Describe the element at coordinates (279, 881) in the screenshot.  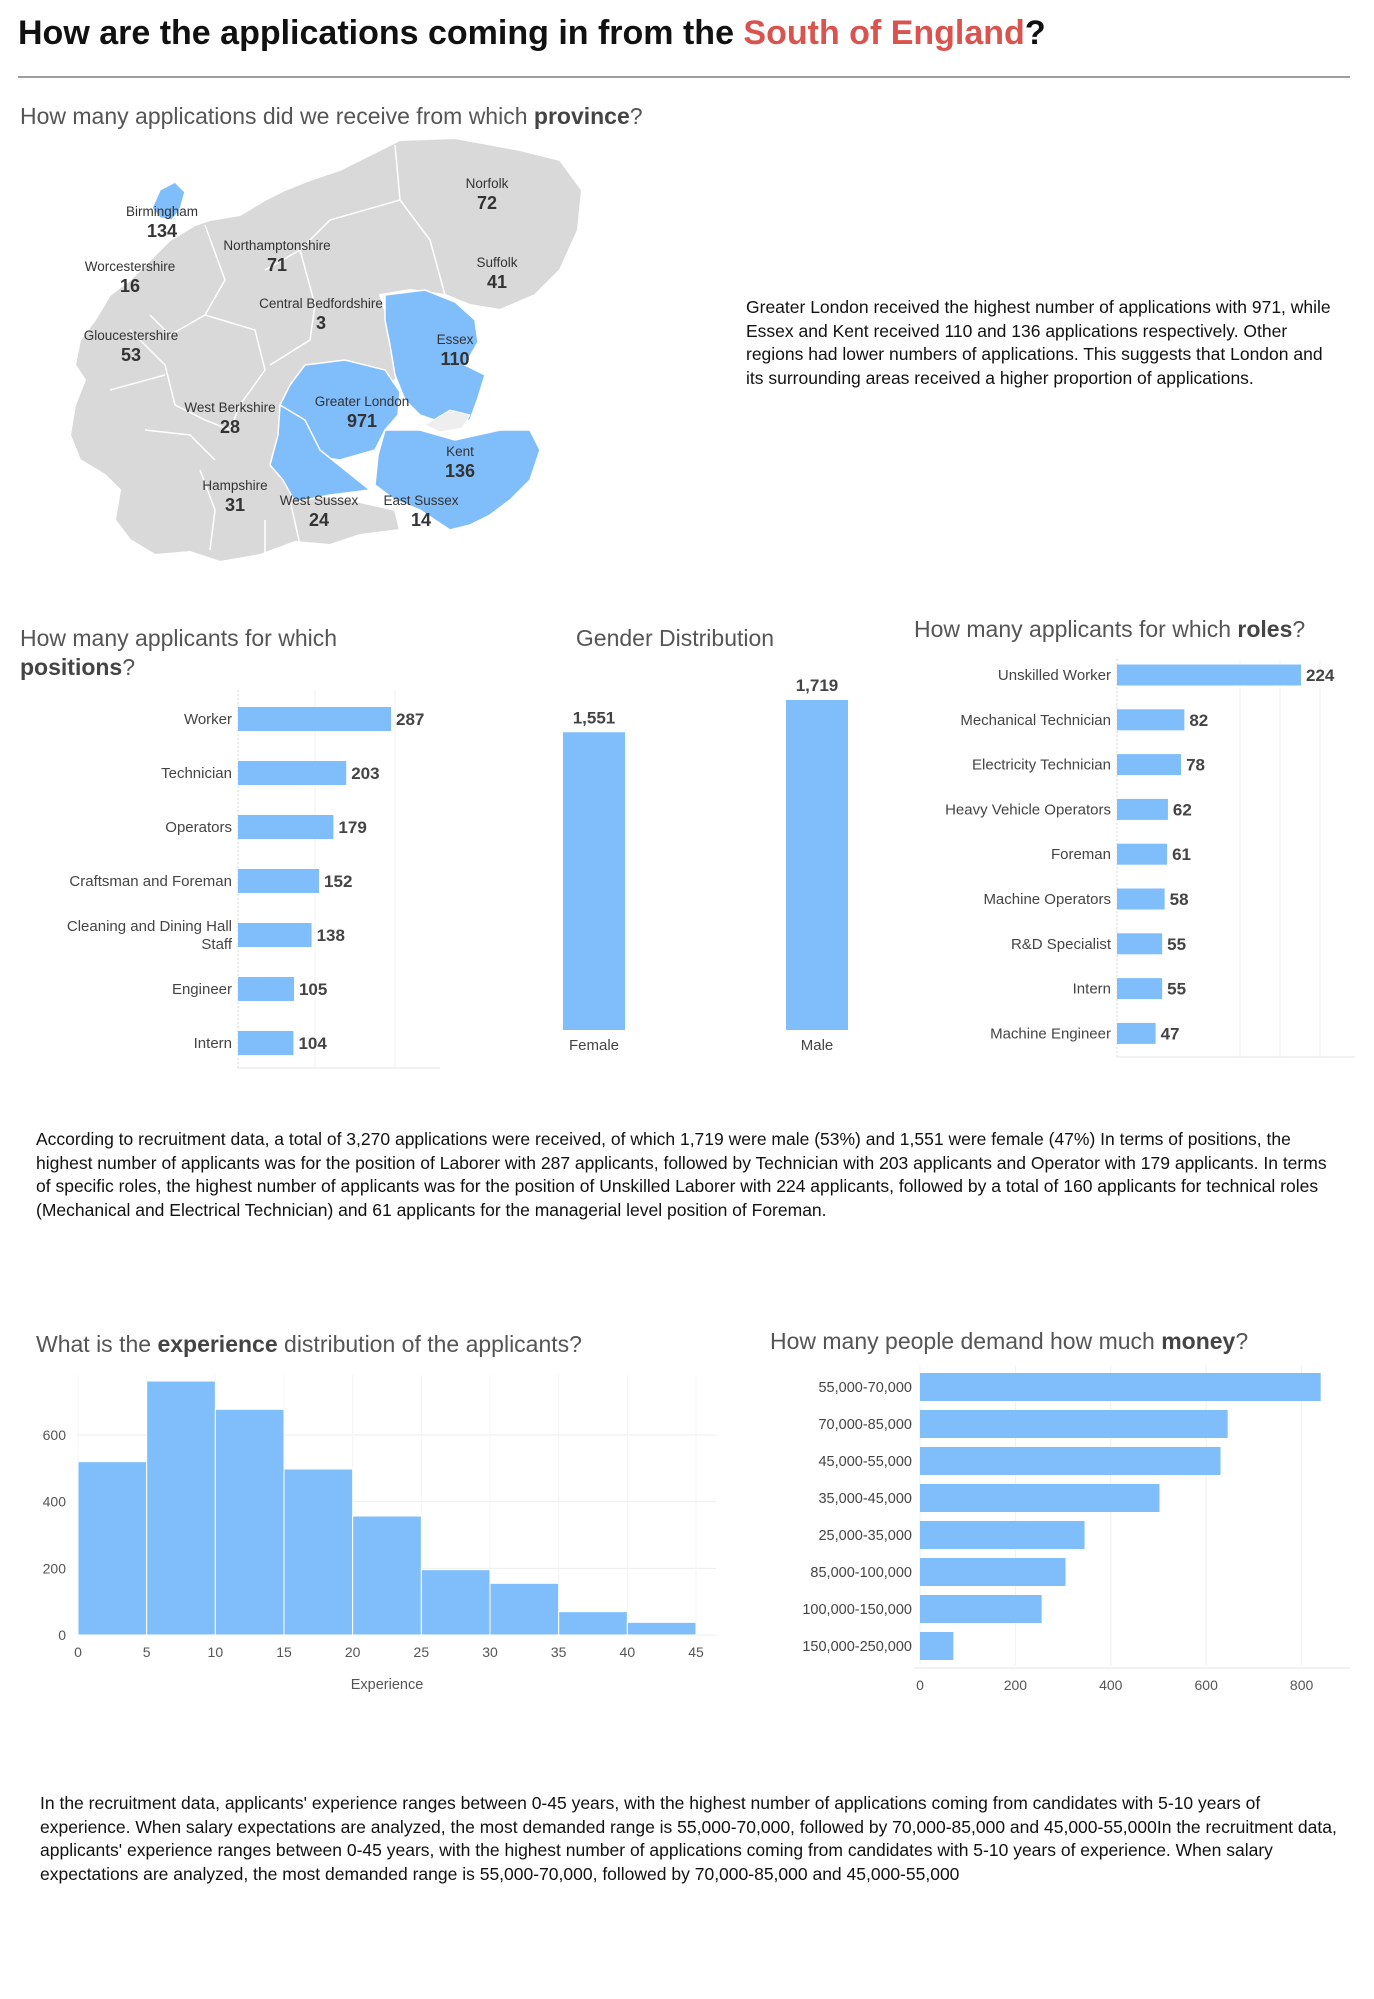
I see `bar-craftsman-and-foreman` at that location.